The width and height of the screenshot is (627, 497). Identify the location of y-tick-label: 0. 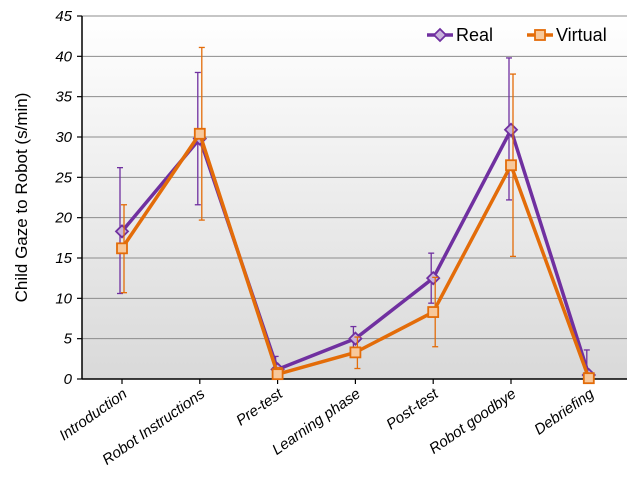
(68, 379).